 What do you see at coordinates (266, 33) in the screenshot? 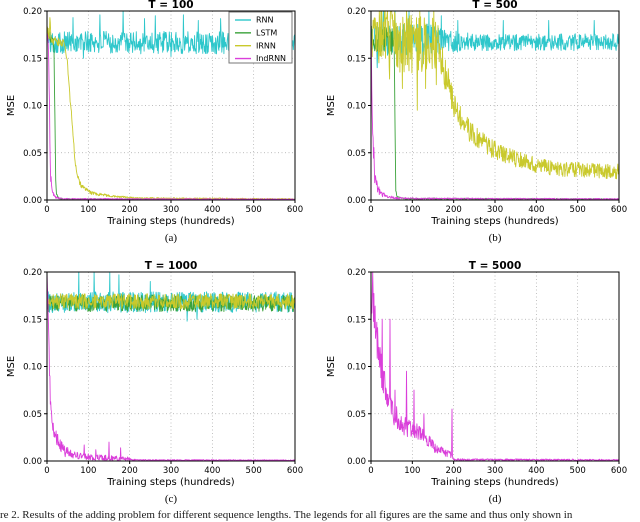
I see `legend-label-LSTM: LSTM` at bounding box center [266, 33].